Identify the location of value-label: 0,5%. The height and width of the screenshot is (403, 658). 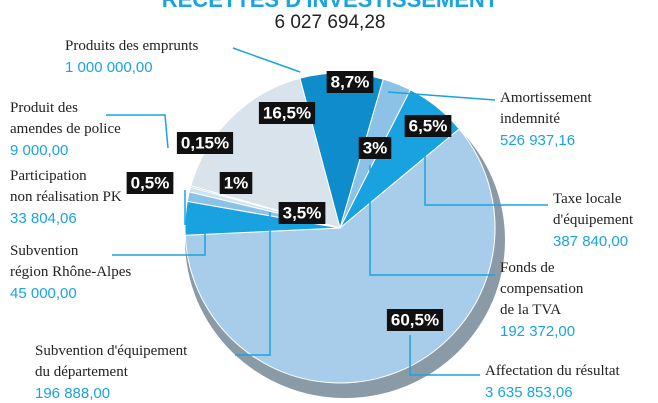
(150, 182).